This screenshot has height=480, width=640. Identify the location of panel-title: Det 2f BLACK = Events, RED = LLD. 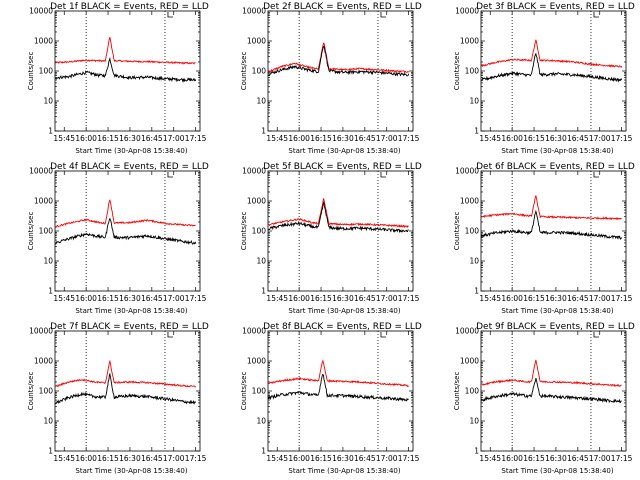
(342, 7).